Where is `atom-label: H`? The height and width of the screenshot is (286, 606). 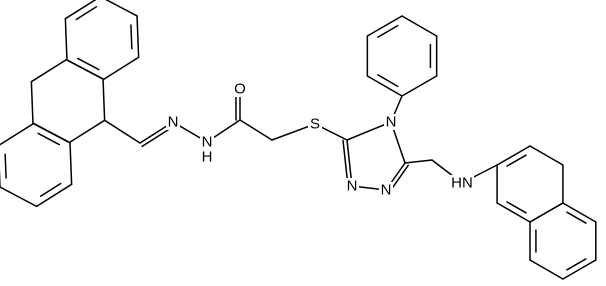
atom-label: H is located at coordinates (207, 157).